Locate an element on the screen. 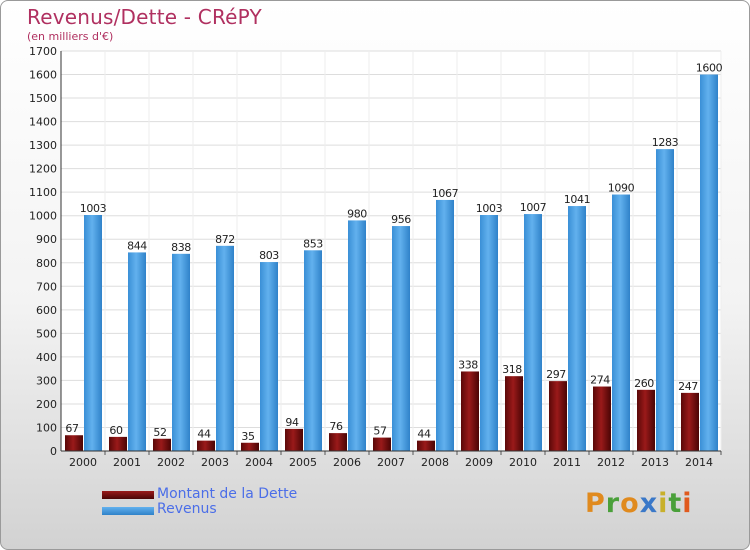 The width and height of the screenshot is (750, 550). x-tick-label: 2001 is located at coordinates (127, 462).